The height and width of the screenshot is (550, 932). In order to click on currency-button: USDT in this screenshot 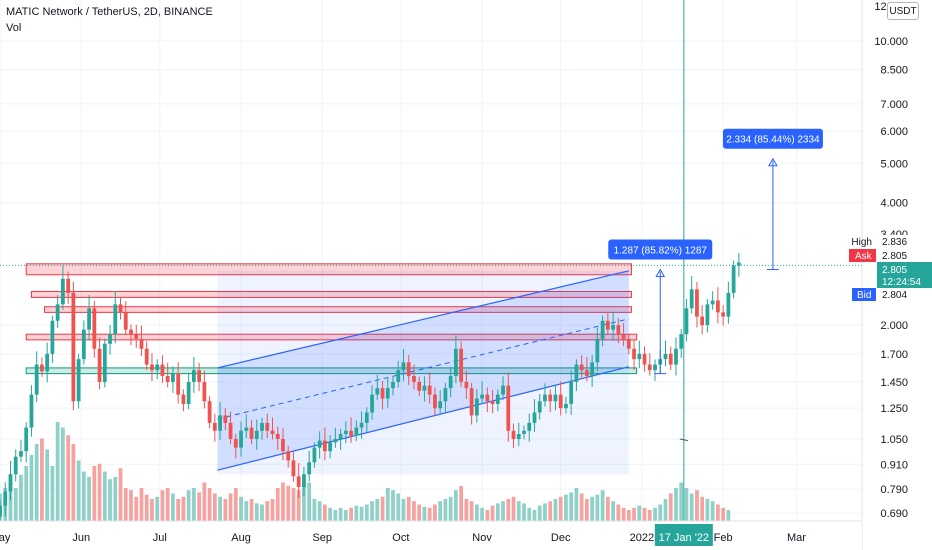, I will do `click(903, 11)`.